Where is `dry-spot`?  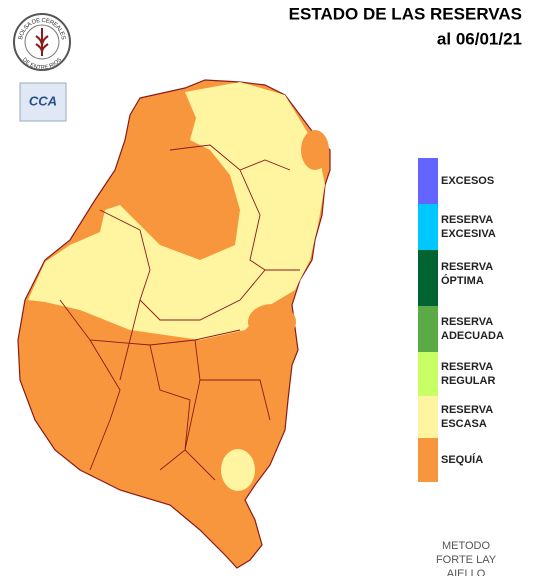 dry-spot is located at coordinates (238, 470).